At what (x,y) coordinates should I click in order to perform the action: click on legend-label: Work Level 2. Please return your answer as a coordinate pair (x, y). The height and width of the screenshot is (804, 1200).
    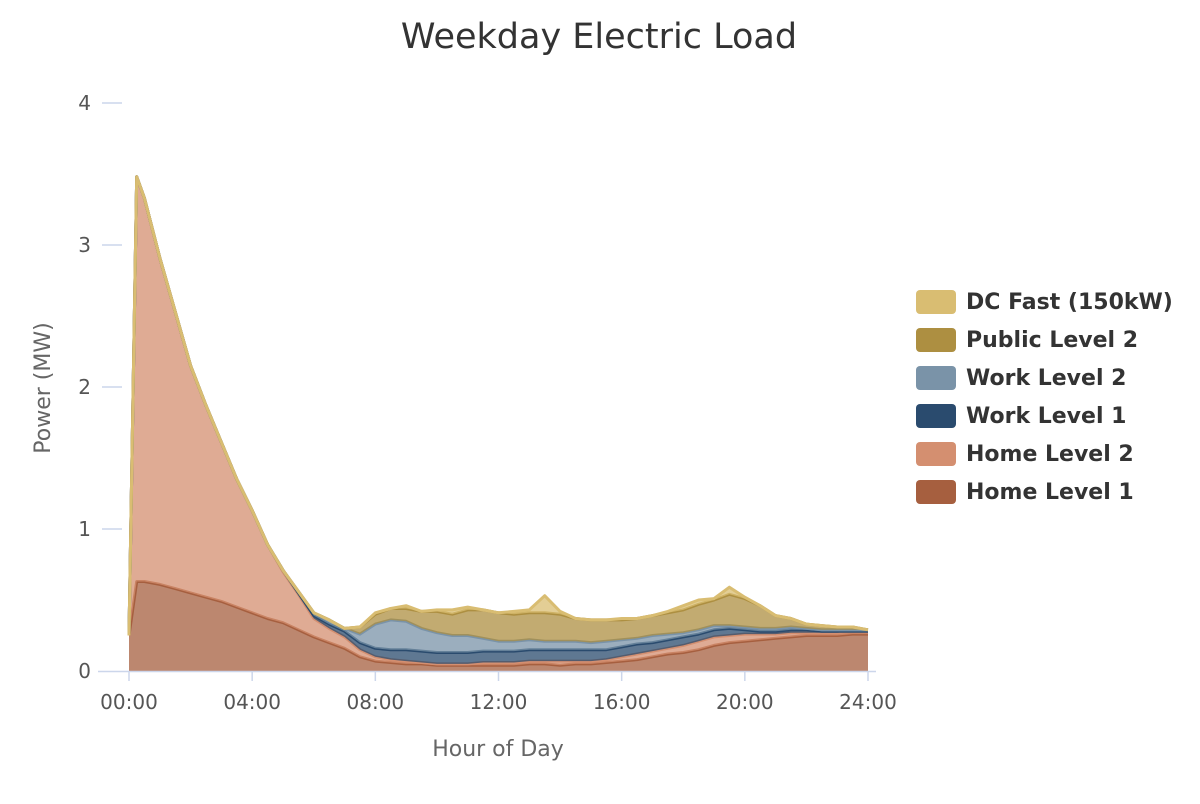
    Looking at the image, I should click on (1046, 378).